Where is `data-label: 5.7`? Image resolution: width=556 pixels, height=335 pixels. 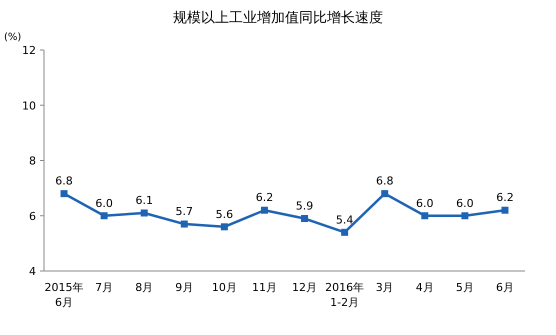 data-label: 5.7 is located at coordinates (185, 211).